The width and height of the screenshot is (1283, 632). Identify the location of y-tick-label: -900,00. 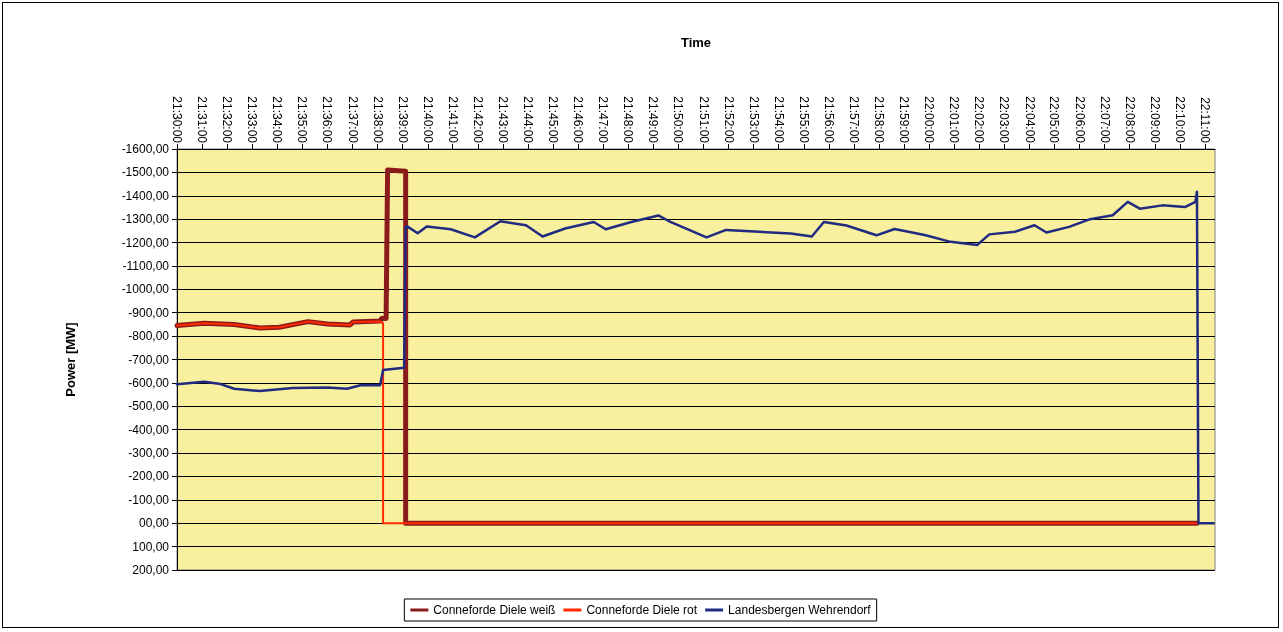
(149, 312).